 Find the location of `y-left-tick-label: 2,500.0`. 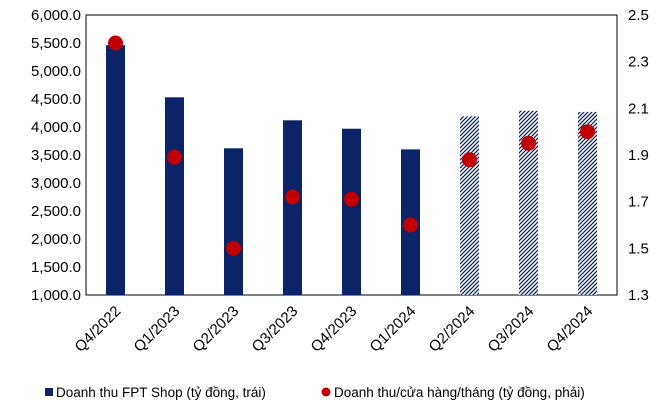

y-left-tick-label: 2,500.0 is located at coordinates (56, 211).